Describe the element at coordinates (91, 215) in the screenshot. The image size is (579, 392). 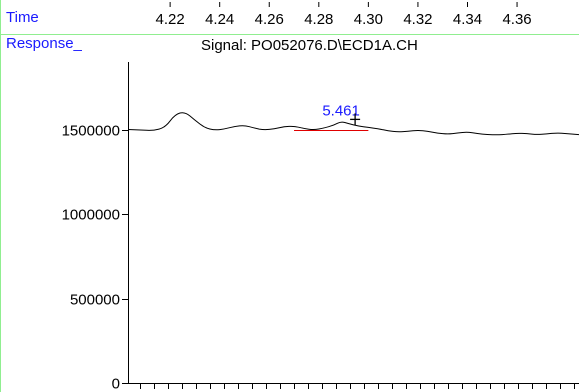
I see `y-tick-label: 1000000` at that location.